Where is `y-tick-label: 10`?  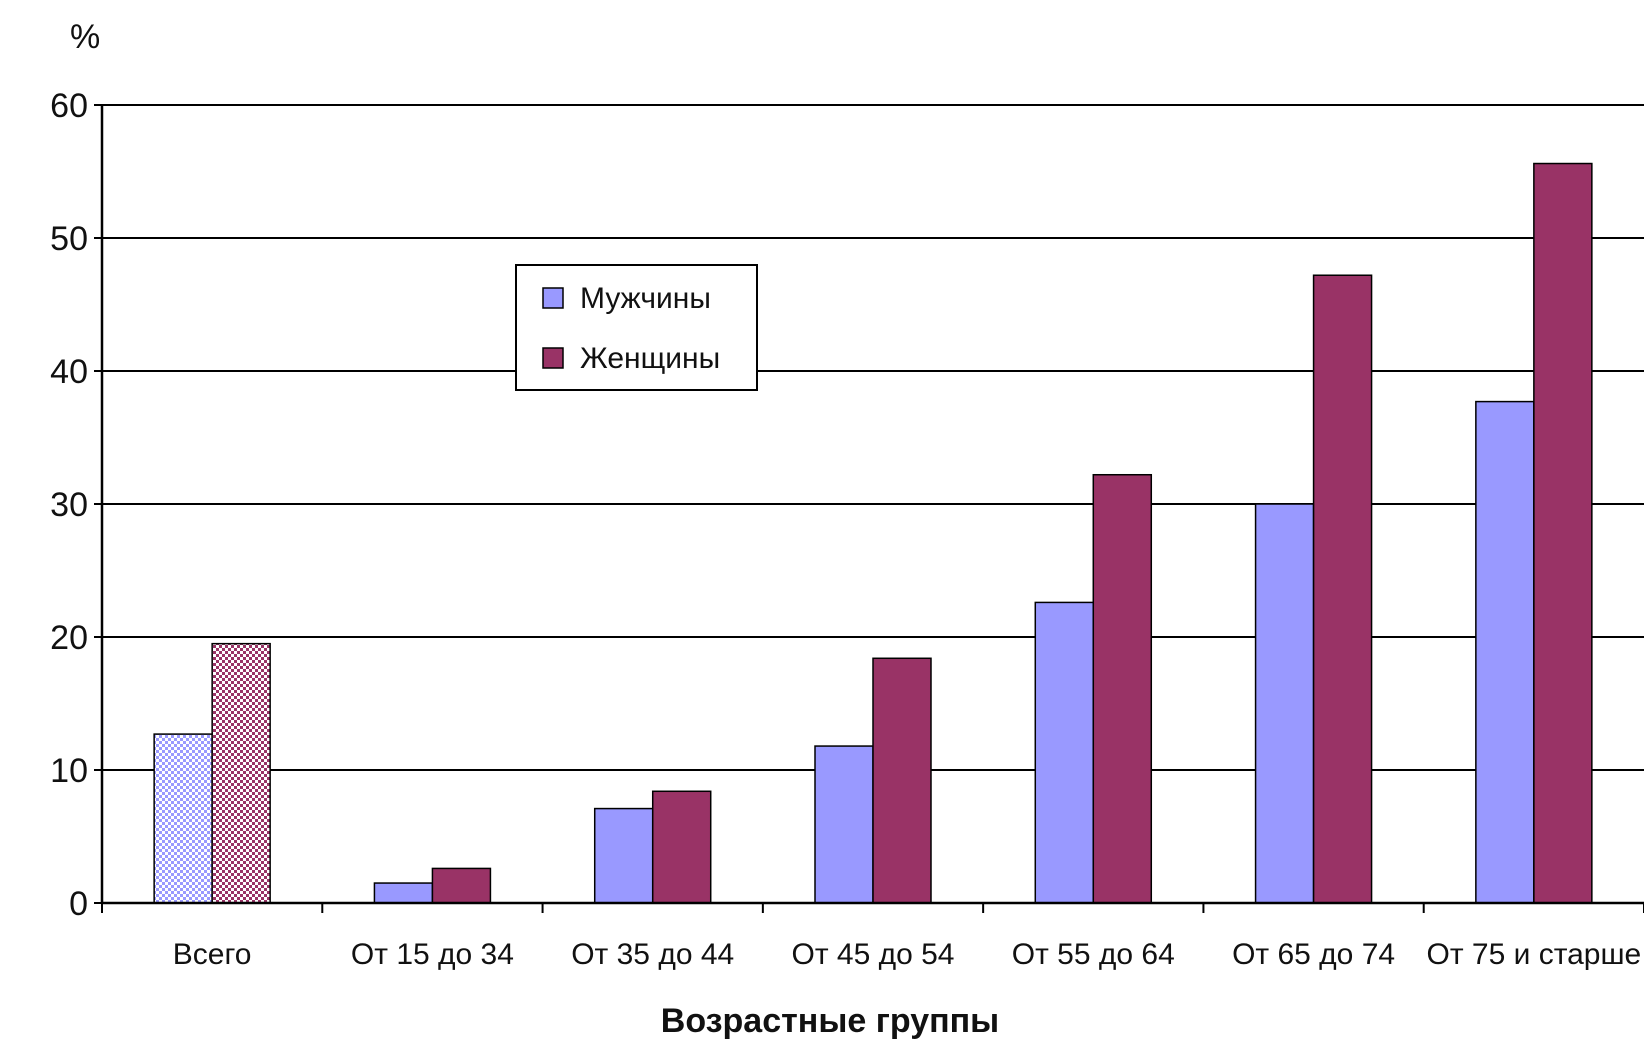 y-tick-label: 10 is located at coordinates (69, 771).